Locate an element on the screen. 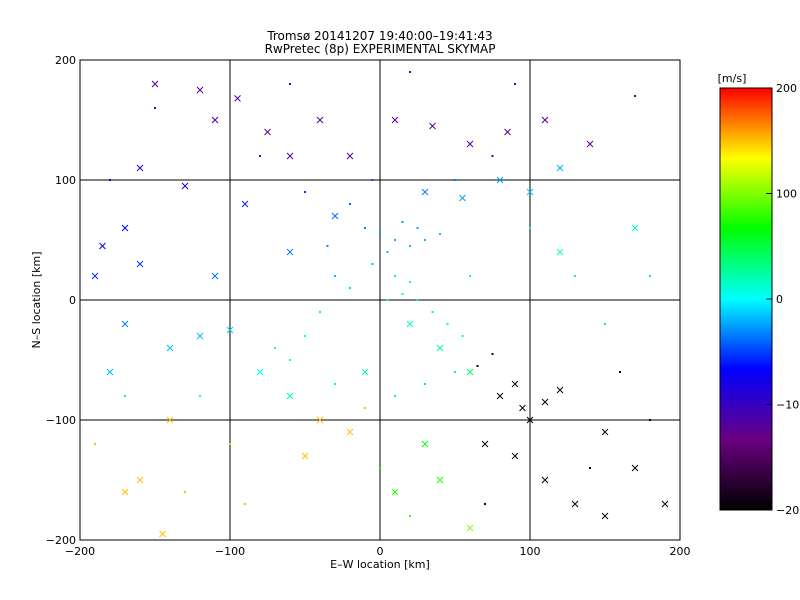  x-tick-label: 200 is located at coordinates (680, 551).